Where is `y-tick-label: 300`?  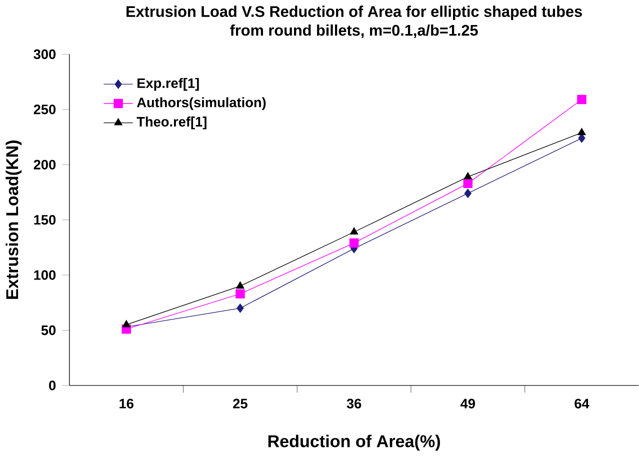 y-tick-label: 300 is located at coordinates (45, 54).